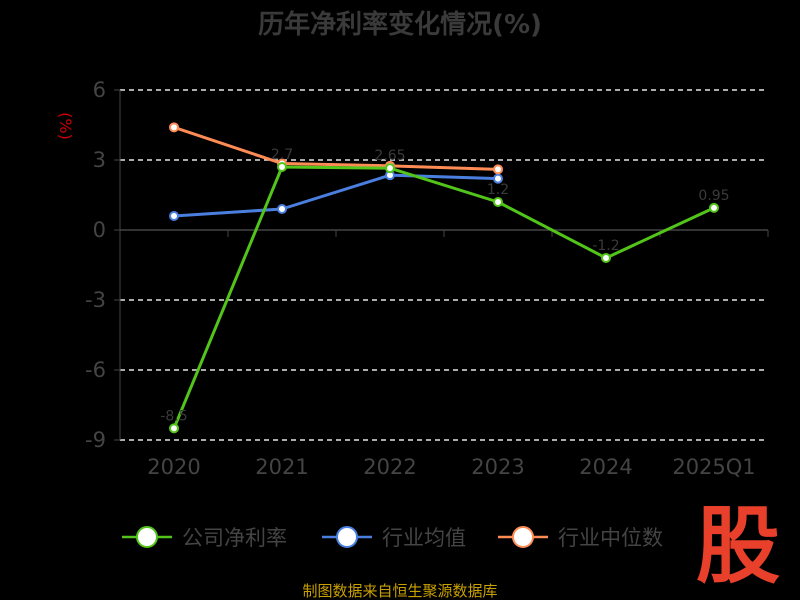 Image resolution: width=800 pixels, height=600 pixels. I want to click on legend-label: 公司净利率, so click(234, 538).